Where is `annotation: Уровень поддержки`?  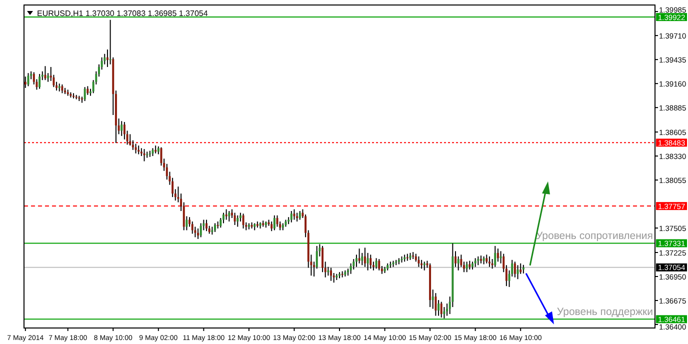 annotation: Уровень поддержки is located at coordinates (605, 312).